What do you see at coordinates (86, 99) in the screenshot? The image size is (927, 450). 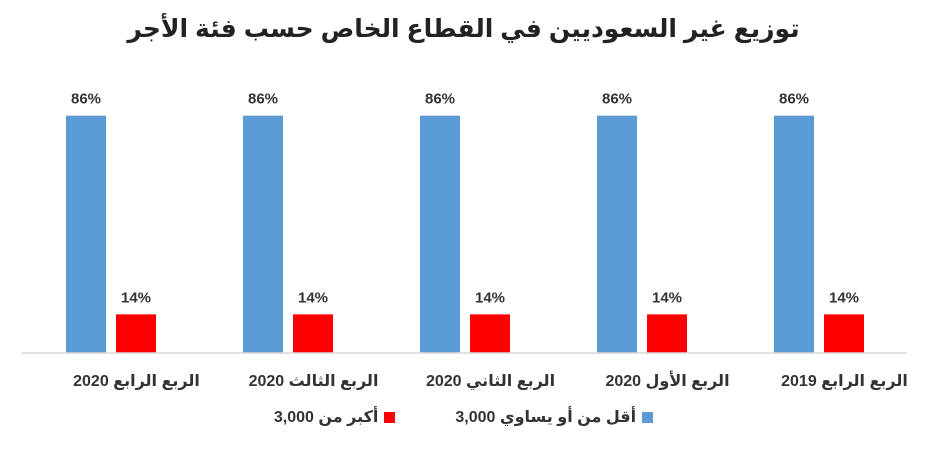 I see `data-label-series-1-cat-5: 86%` at bounding box center [86, 99].